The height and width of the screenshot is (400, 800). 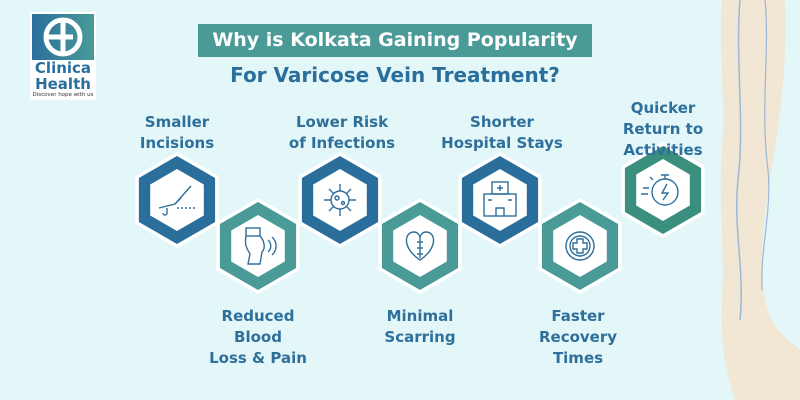 What do you see at coordinates (342, 132) in the screenshot?
I see `benefit-label: Lower Risk of Infections` at bounding box center [342, 132].